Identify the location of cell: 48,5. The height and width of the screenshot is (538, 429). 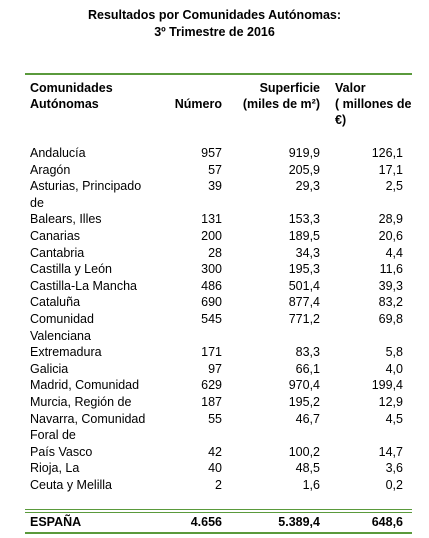
(307, 468).